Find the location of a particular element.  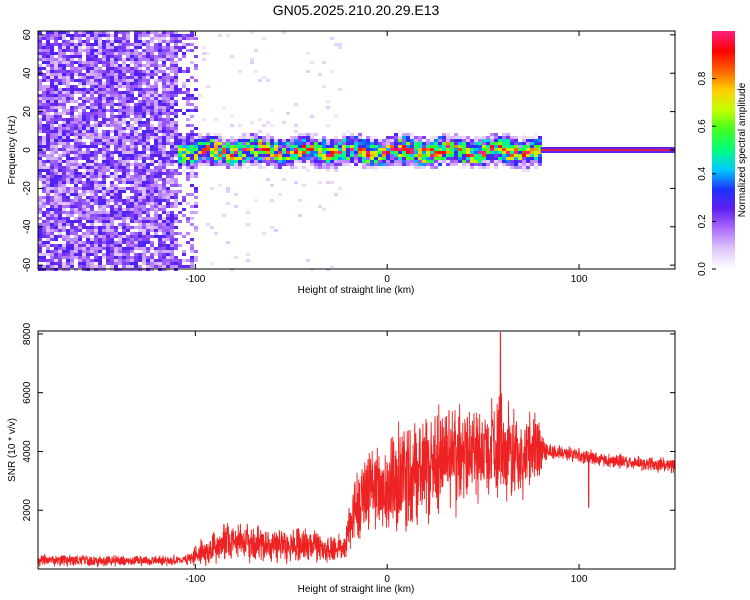

x-tick-label: 0 is located at coordinates (387, 579).